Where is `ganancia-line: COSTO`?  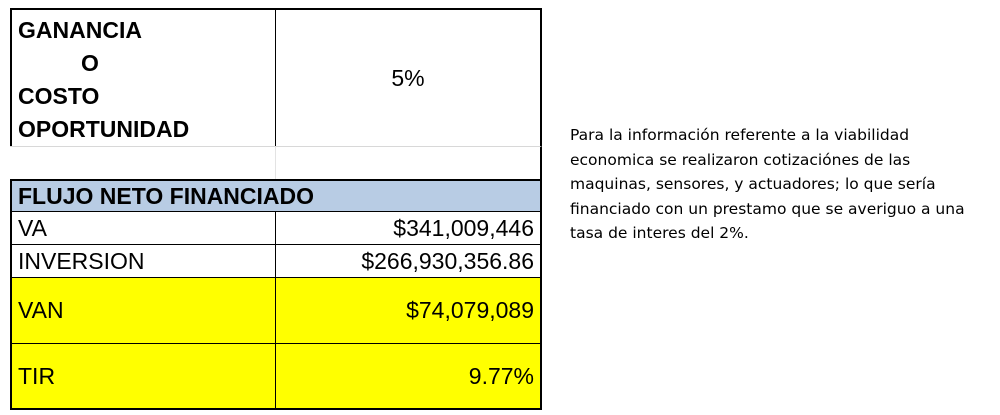
ganancia-line: COSTO is located at coordinates (59, 96).